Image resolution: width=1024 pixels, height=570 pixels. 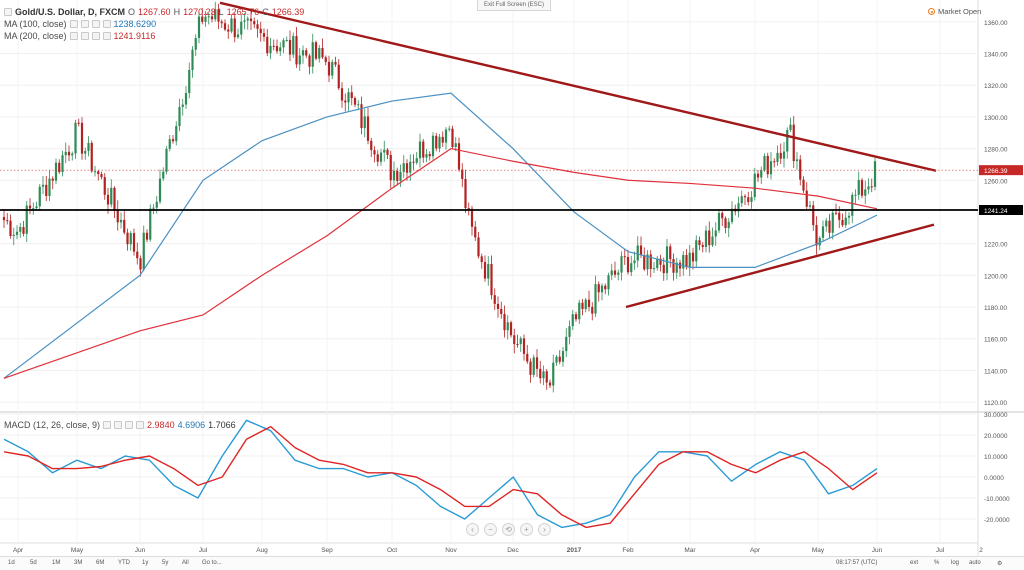 I want to click on legend-ma200-row: MA (200, close) 1241.9116, so click(x=79, y=36).